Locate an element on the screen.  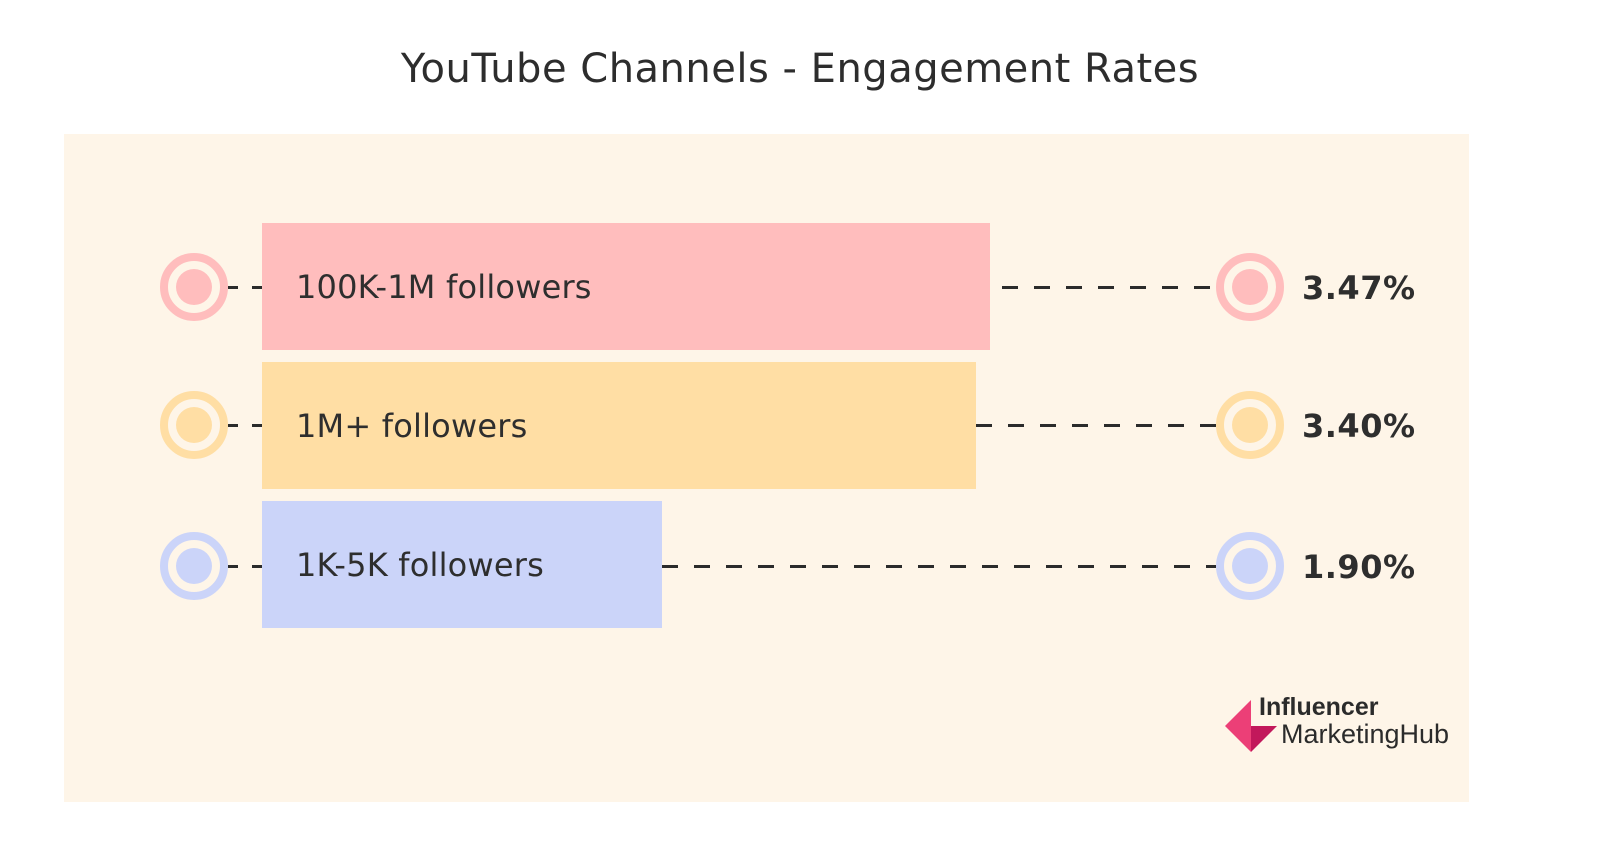
chart-row: 100K-1M followers 3.47% is located at coordinates (800, 287).